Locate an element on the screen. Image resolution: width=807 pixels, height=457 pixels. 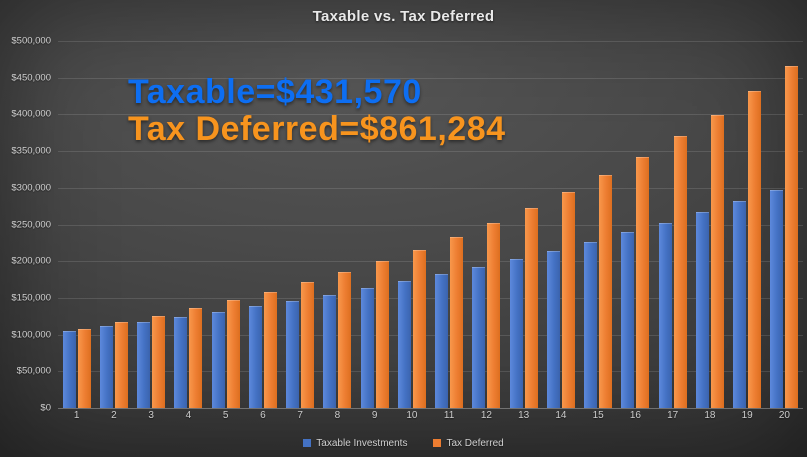
annotation-overlay: Taxable=$431,570 Tax Deferred=$861,284 is located at coordinates (317, 111).